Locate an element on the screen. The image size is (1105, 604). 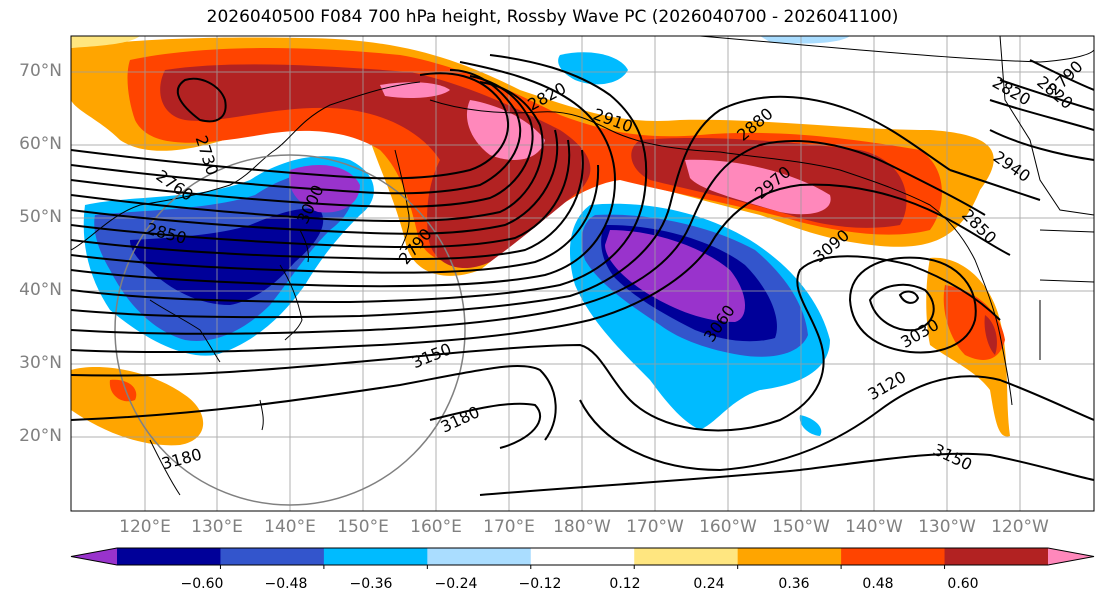
lon-label: 120°W is located at coordinates (1020, 527).